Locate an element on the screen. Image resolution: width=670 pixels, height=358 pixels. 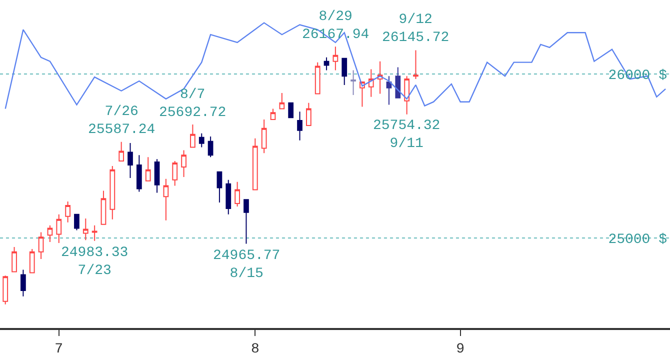
annotation: 8/7 25692.72 is located at coordinates (192, 104).